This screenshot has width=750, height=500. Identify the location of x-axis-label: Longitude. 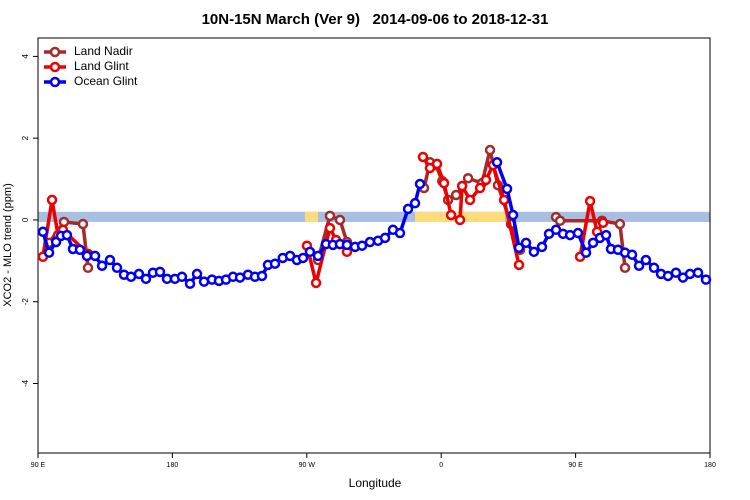
(375, 483).